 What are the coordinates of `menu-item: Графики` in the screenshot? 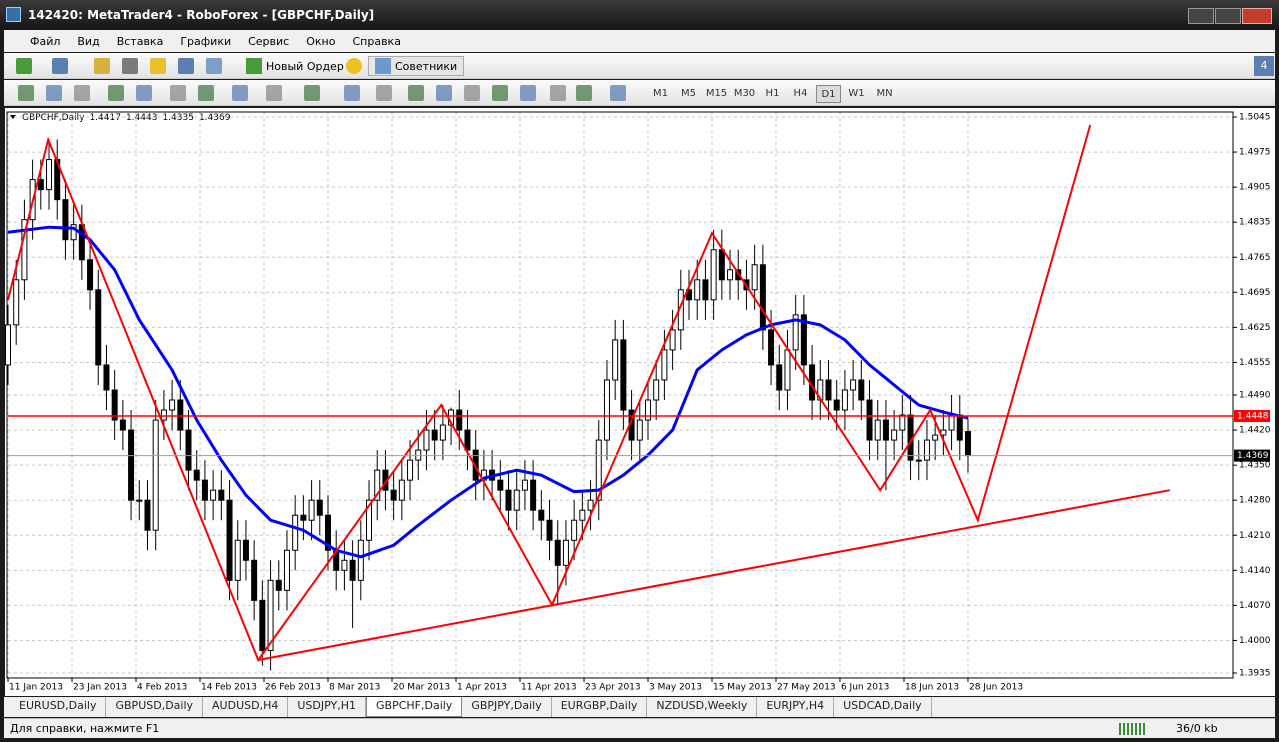 It's located at (206, 41).